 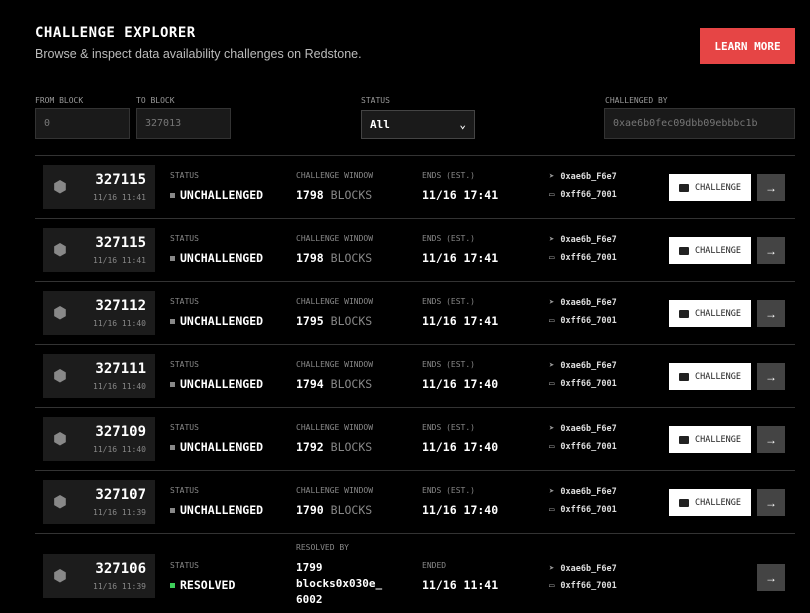 I want to click on status-select: All ⌄, so click(x=418, y=124).